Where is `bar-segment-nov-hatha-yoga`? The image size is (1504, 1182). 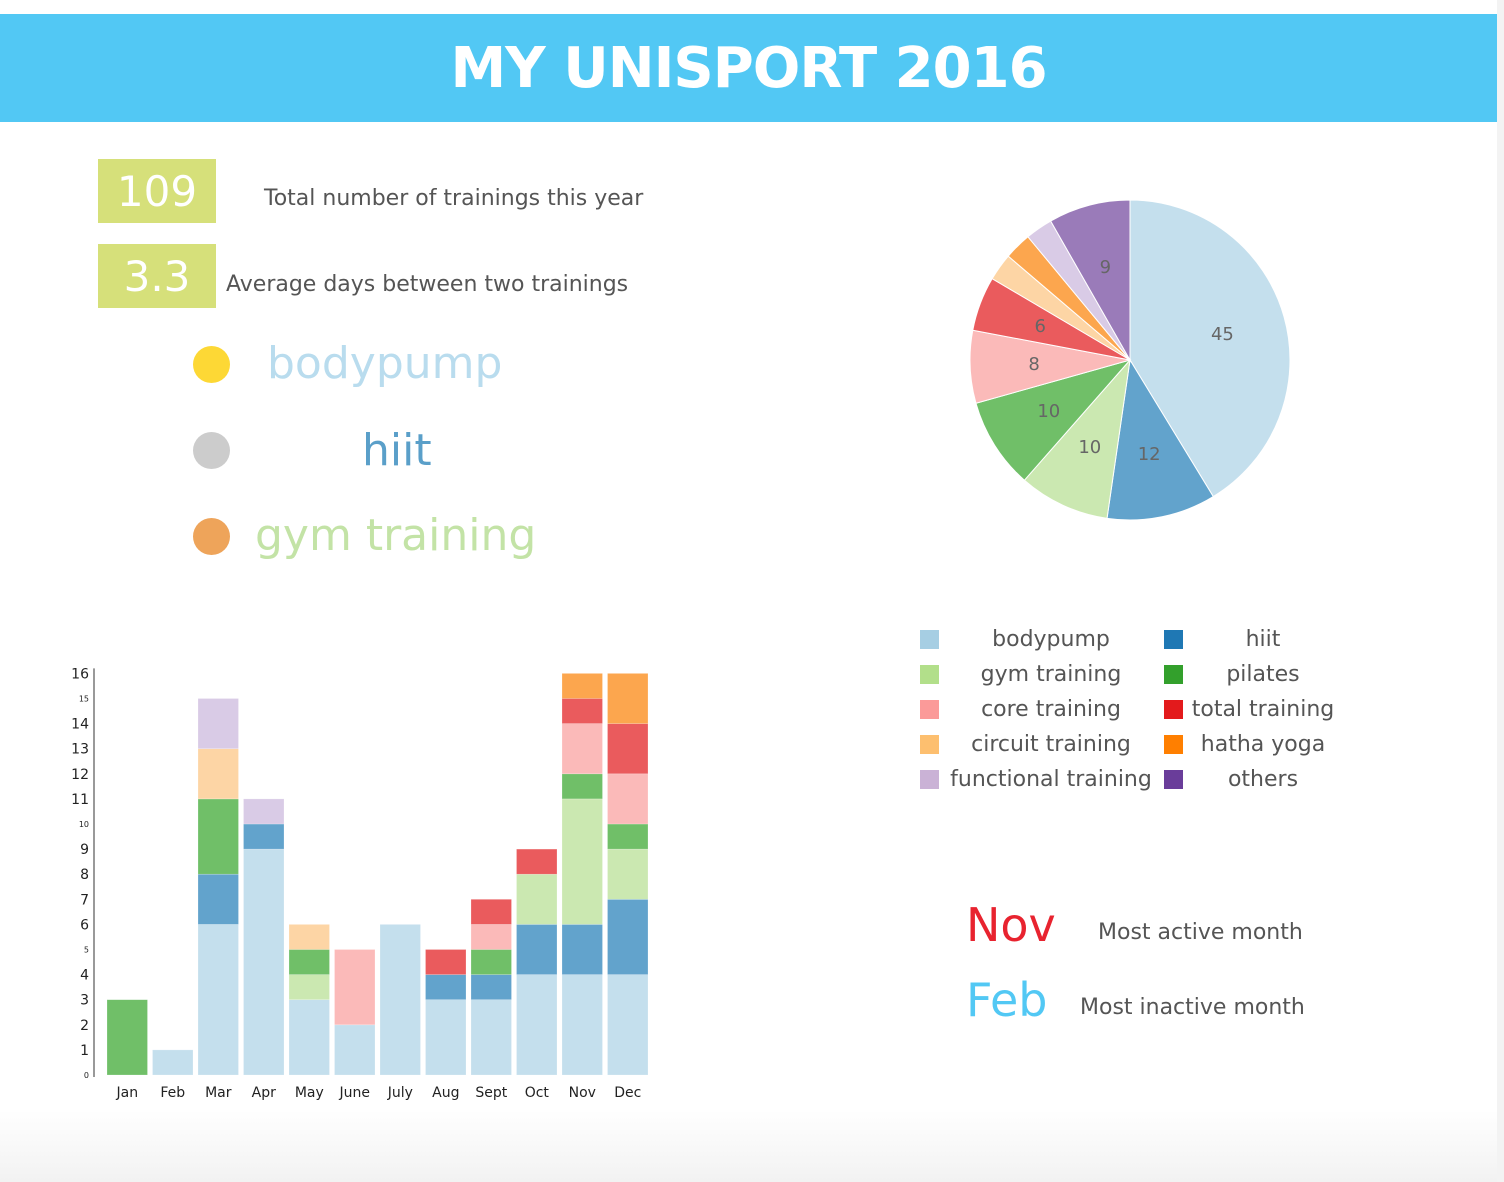
bar-segment-nov-hatha-yoga is located at coordinates (582, 686).